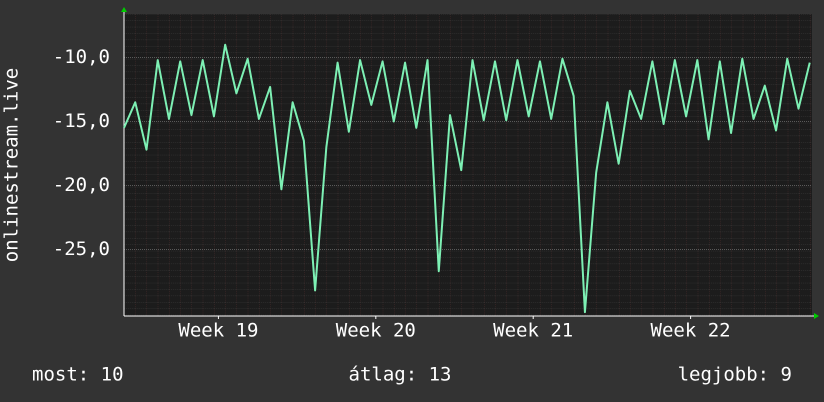 The height and width of the screenshot is (402, 824). I want to click on x-tick-label: Week 20, so click(376, 331).